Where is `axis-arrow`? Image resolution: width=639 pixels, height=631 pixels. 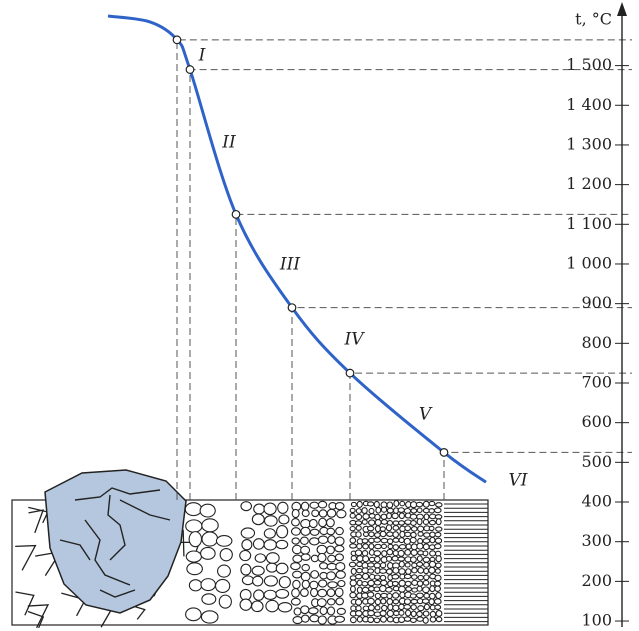 axis-arrow is located at coordinates (622, 9).